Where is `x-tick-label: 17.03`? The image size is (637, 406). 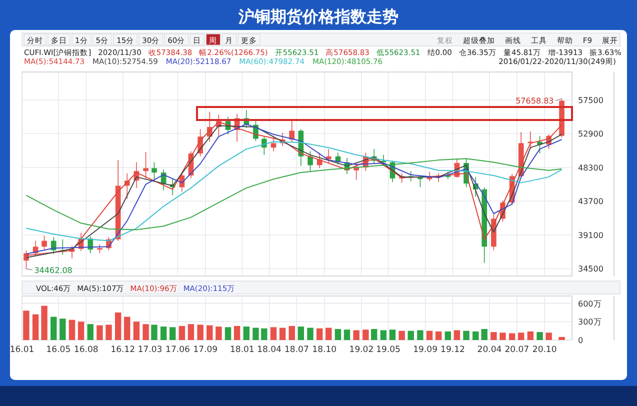 x-tick-label: 17.03 is located at coordinates (150, 350).